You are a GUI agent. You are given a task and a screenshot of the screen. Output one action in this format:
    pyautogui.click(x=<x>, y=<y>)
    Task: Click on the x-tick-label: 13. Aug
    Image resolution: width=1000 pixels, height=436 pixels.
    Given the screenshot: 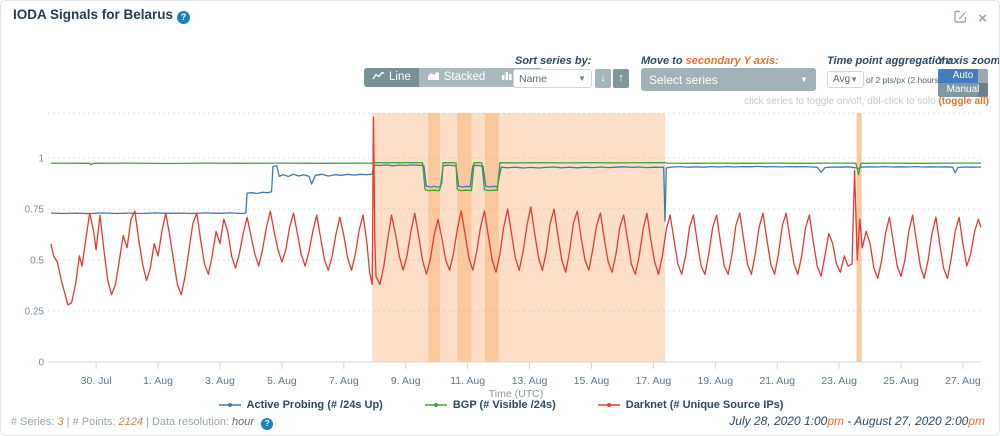 What is the action you would take?
    pyautogui.click(x=530, y=381)
    